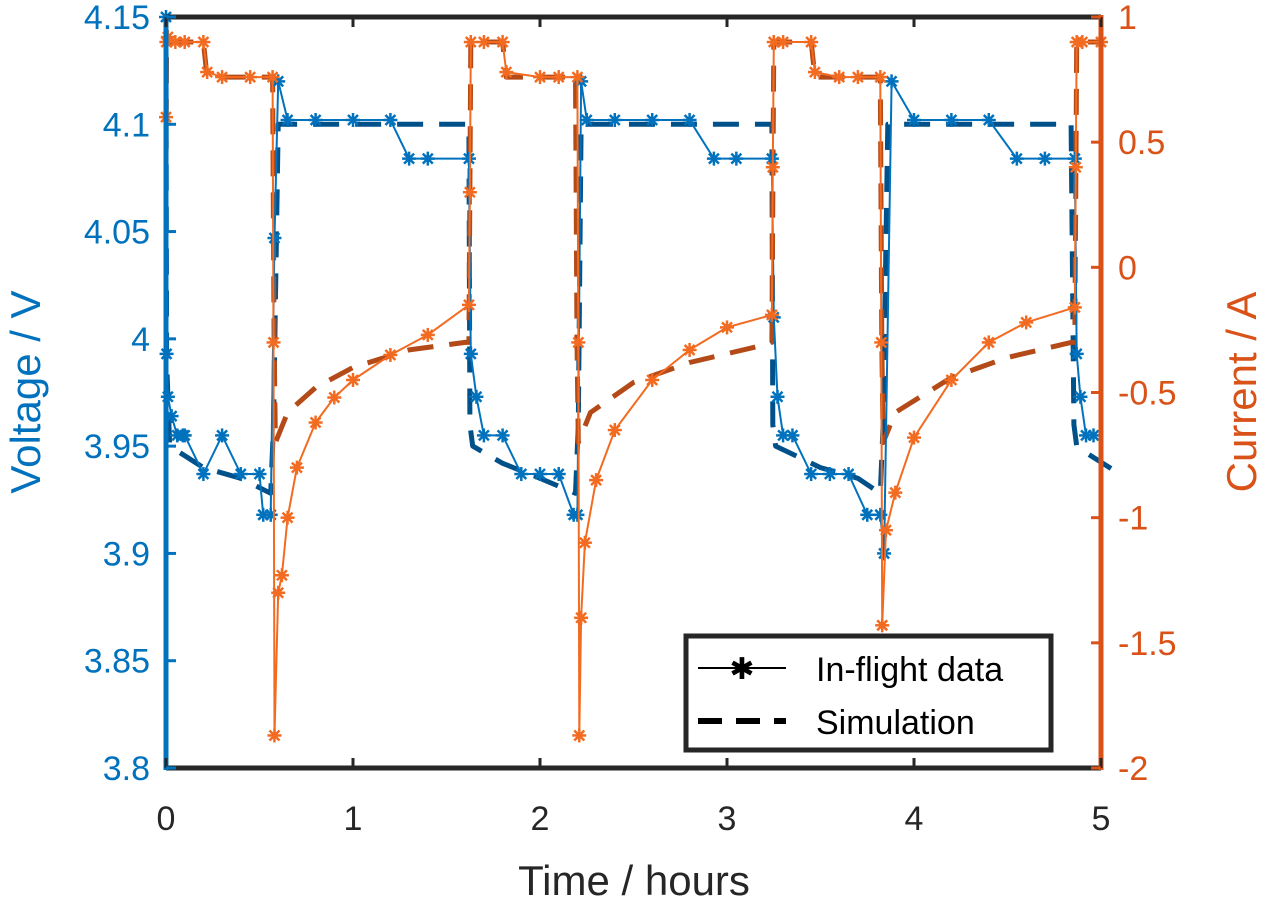  What do you see at coordinates (1133, 769) in the screenshot?
I see `right-y-tick-label: -2` at bounding box center [1133, 769].